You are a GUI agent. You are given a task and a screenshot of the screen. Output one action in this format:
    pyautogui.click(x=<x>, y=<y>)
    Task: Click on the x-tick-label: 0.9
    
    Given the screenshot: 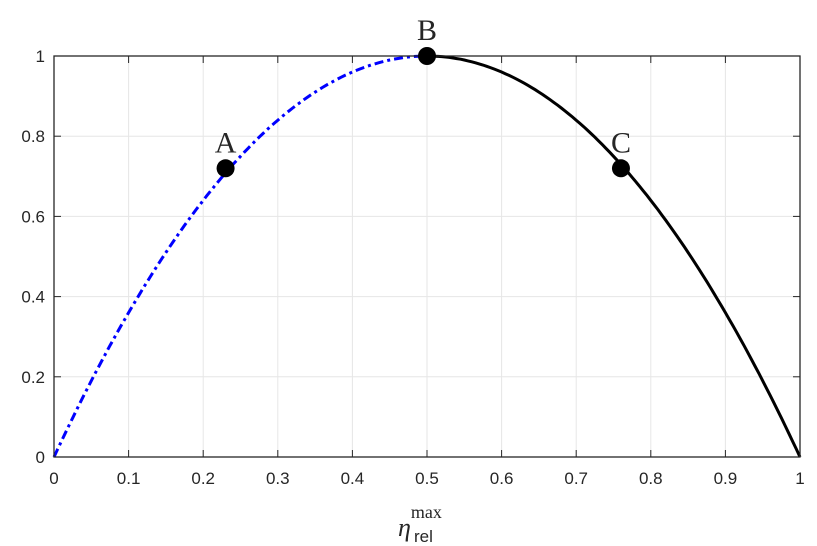 What is the action you would take?
    pyautogui.click(x=726, y=478)
    